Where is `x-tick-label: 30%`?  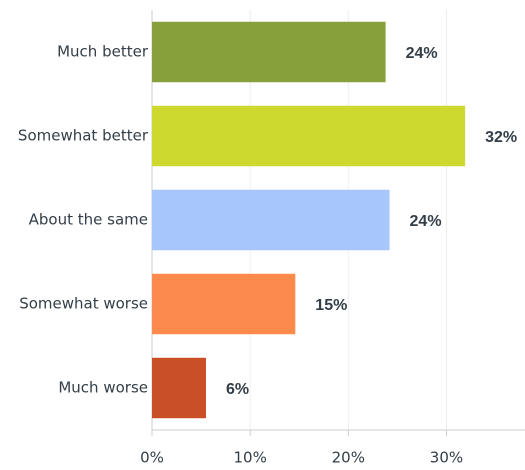
x-tick-label: 30% is located at coordinates (446, 458).